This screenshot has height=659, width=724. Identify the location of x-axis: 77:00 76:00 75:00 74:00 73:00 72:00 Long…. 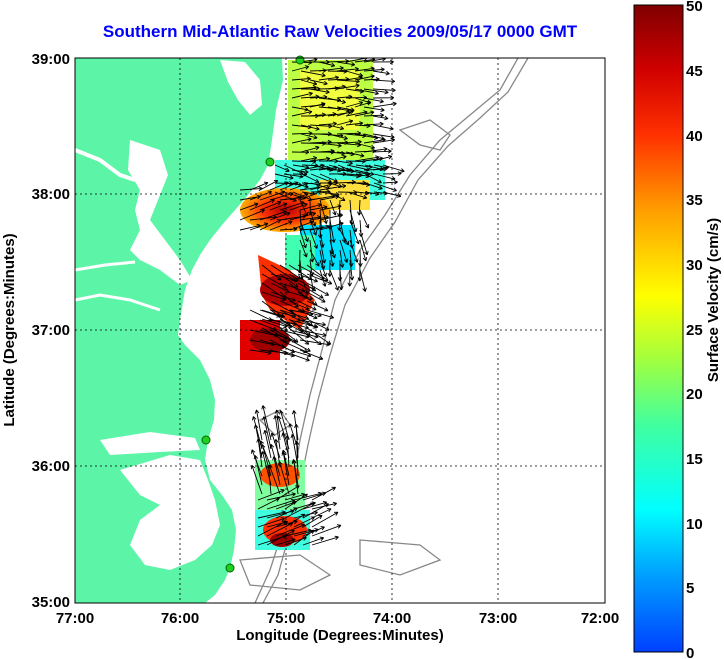
(337, 627).